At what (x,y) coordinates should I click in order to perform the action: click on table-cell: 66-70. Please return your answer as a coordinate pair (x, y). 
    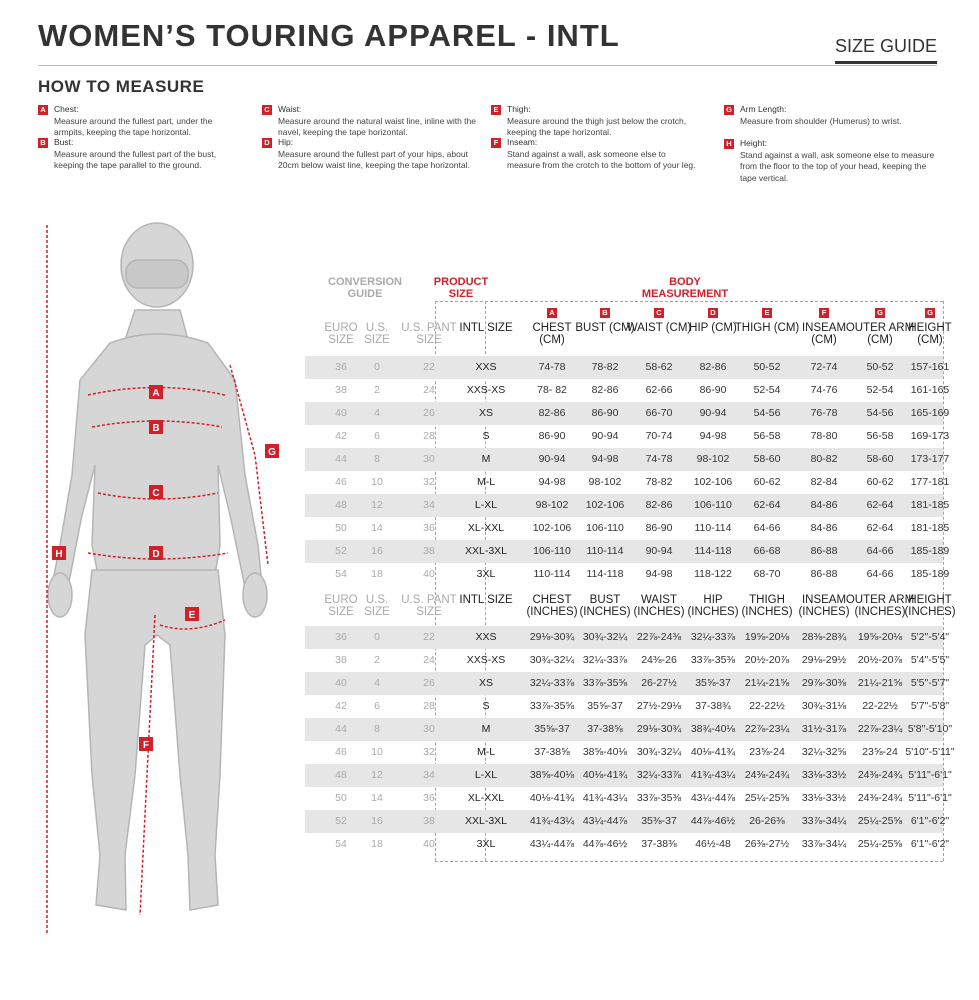
    Looking at the image, I should click on (659, 413).